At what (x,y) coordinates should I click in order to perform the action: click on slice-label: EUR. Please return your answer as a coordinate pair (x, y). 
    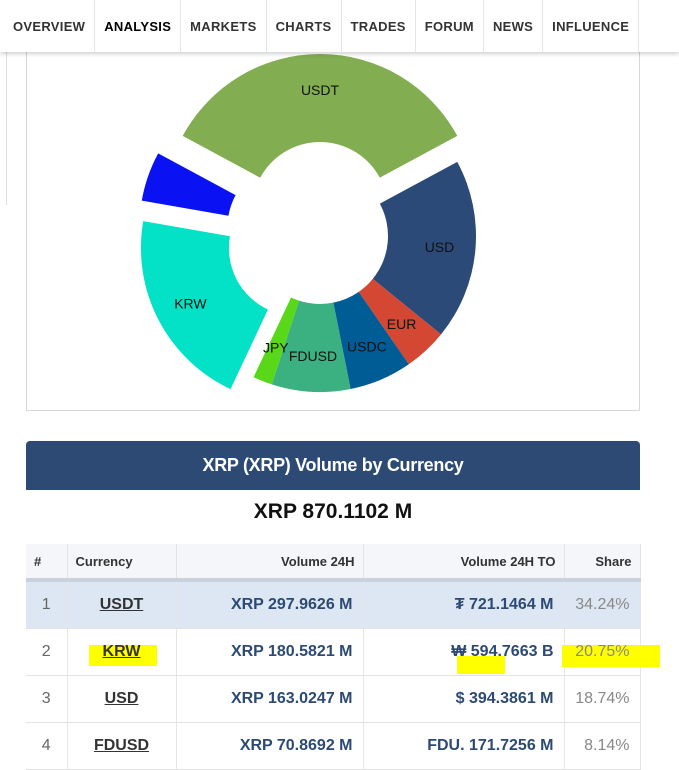
    Looking at the image, I should click on (402, 324).